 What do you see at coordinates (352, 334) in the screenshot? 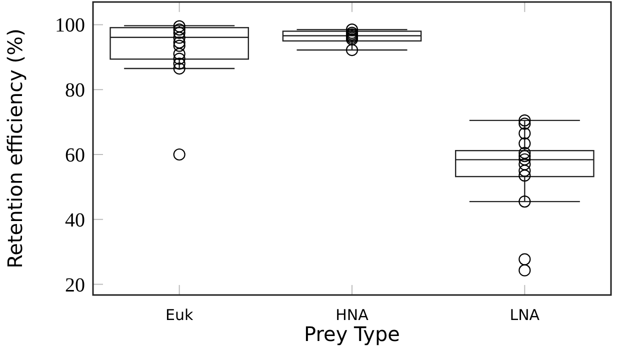
I see `x-axis-title: Prey Type` at bounding box center [352, 334].